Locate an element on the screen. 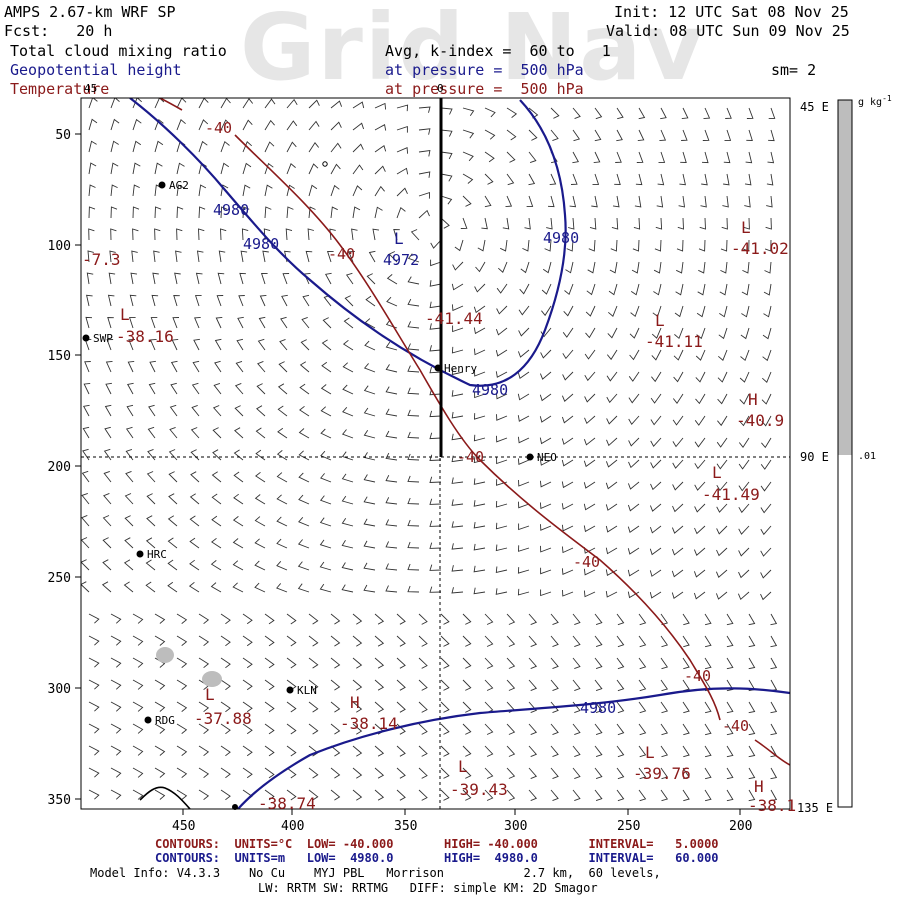  station-marker is located at coordinates (148, 720).